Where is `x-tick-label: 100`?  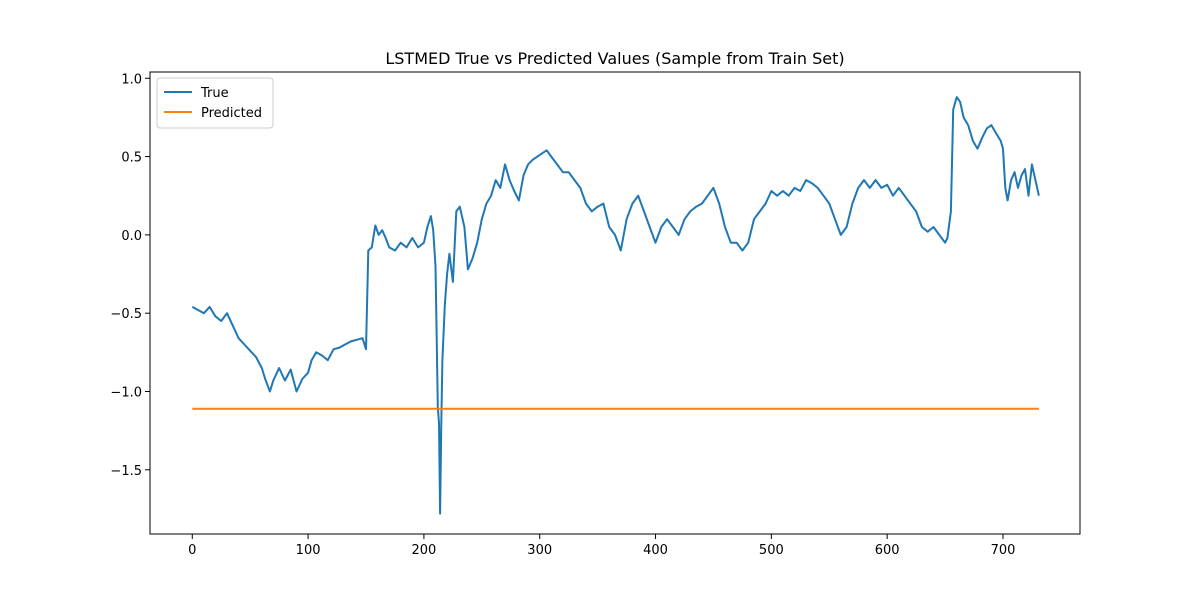
x-tick-label: 100 is located at coordinates (308, 550).